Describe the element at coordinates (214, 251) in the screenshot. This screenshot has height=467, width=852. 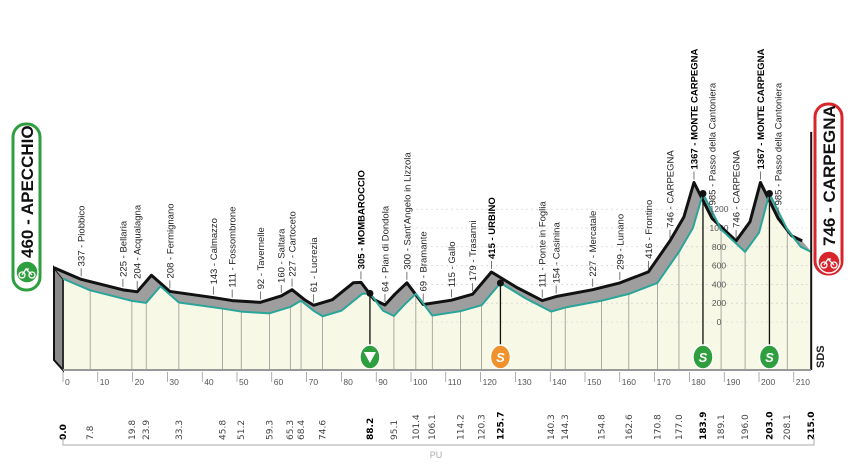
I see `waypoint-label: 143 - Calmazzo` at that location.